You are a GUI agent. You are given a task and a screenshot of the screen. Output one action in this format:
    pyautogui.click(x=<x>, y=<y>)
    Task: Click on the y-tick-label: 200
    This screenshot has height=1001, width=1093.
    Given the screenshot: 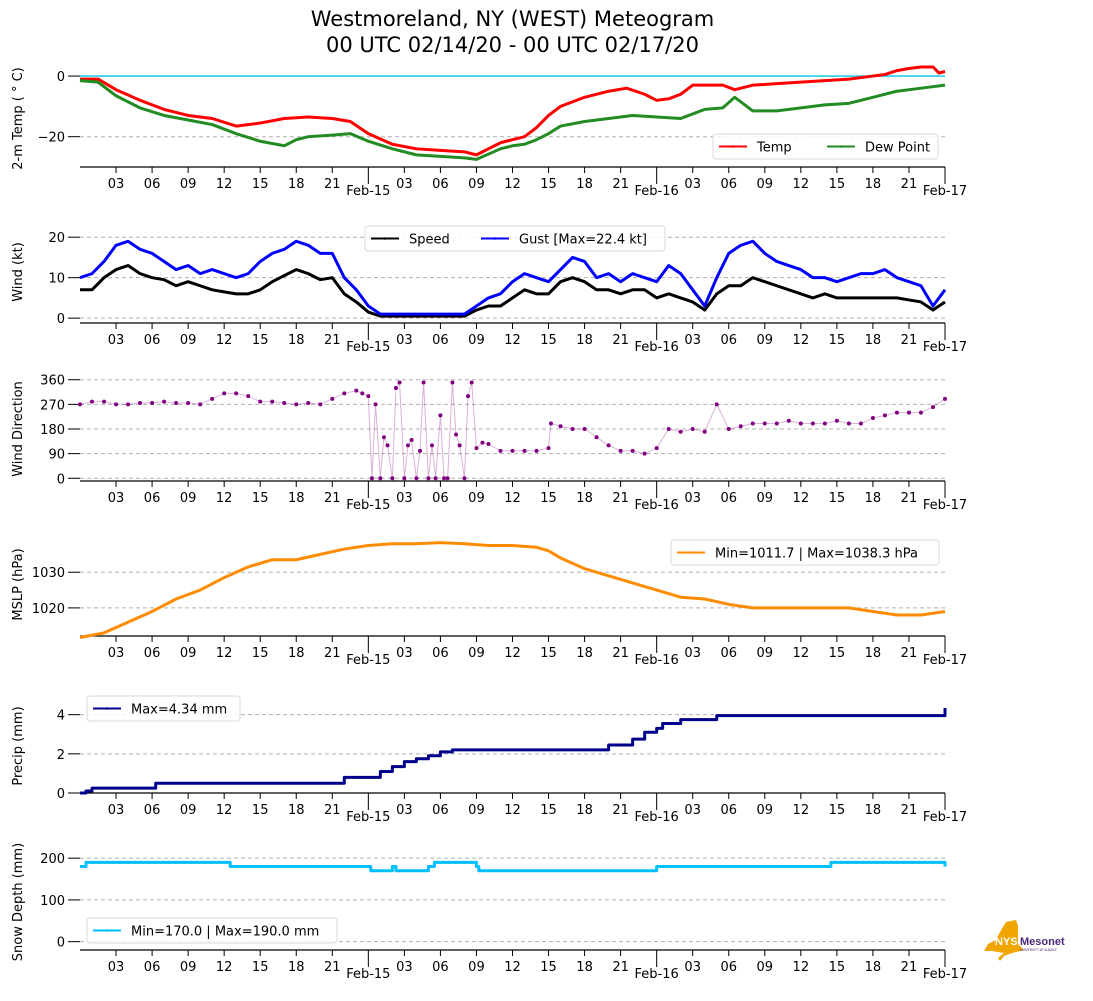 What is the action you would take?
    pyautogui.click(x=52, y=859)
    